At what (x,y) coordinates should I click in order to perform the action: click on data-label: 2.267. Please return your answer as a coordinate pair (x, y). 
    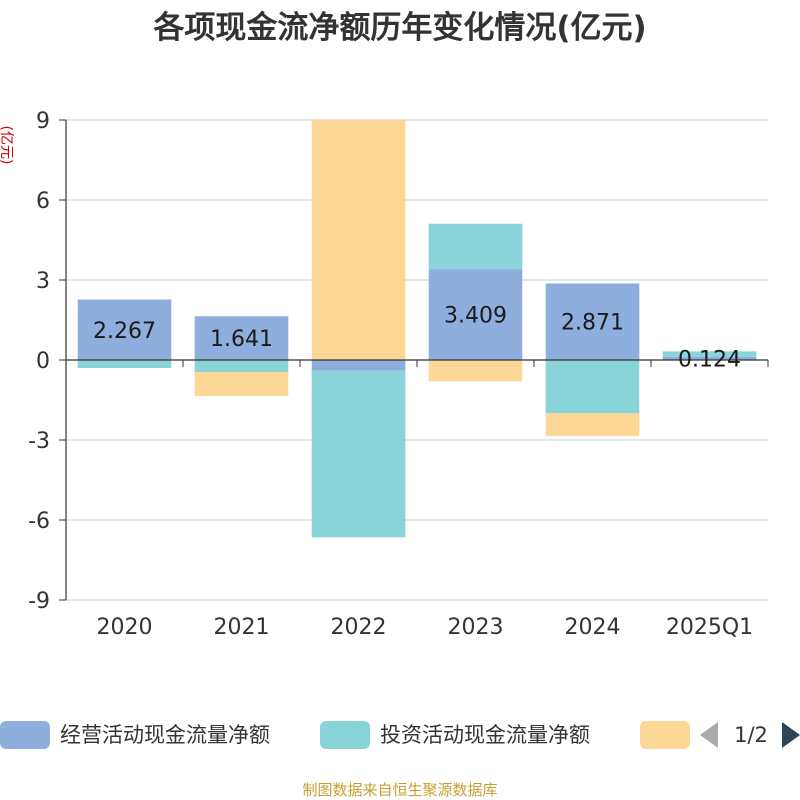
    Looking at the image, I should click on (124, 331).